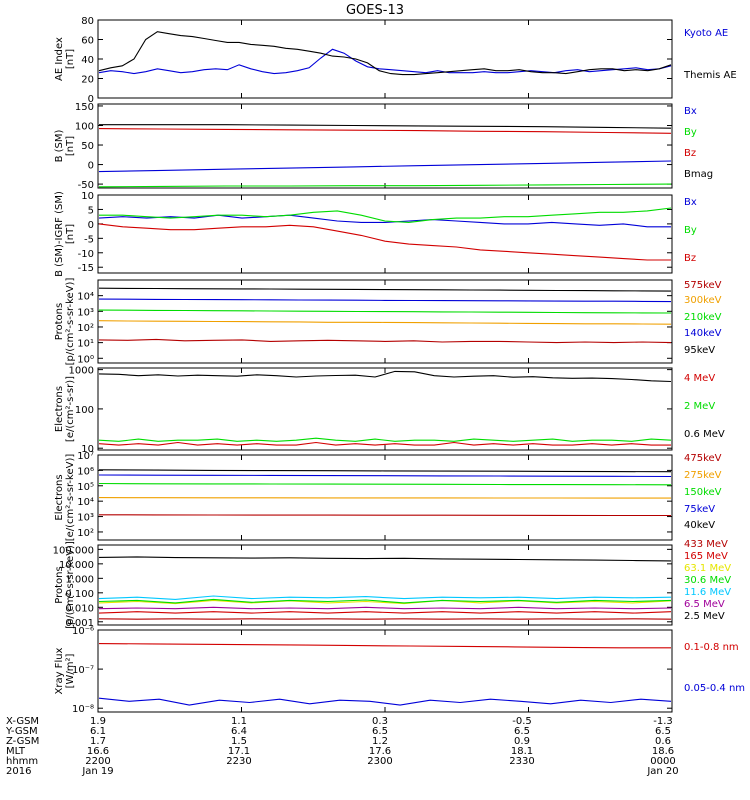  Describe the element at coordinates (59, 234) in the screenshot. I see `y-axis-label: B (SM)-IGRF (SM)` at that location.